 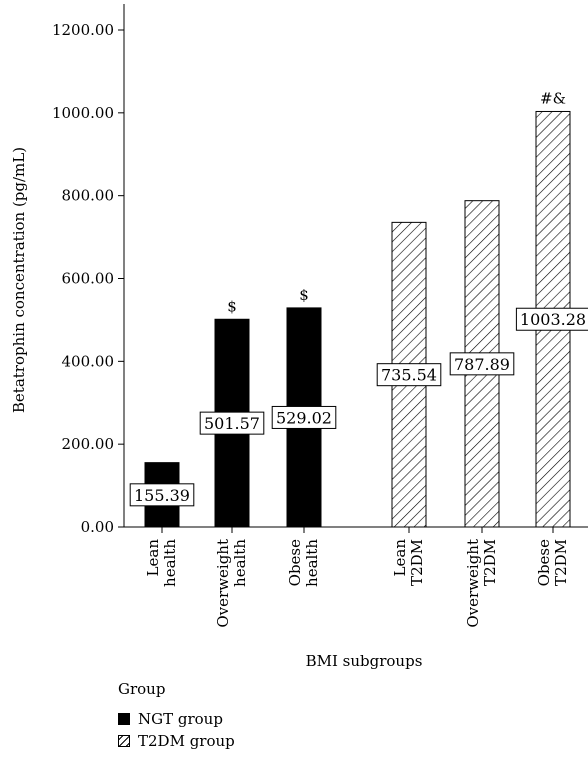 What do you see at coordinates (553, 98) in the screenshot?
I see `significance-marker: #&` at bounding box center [553, 98].